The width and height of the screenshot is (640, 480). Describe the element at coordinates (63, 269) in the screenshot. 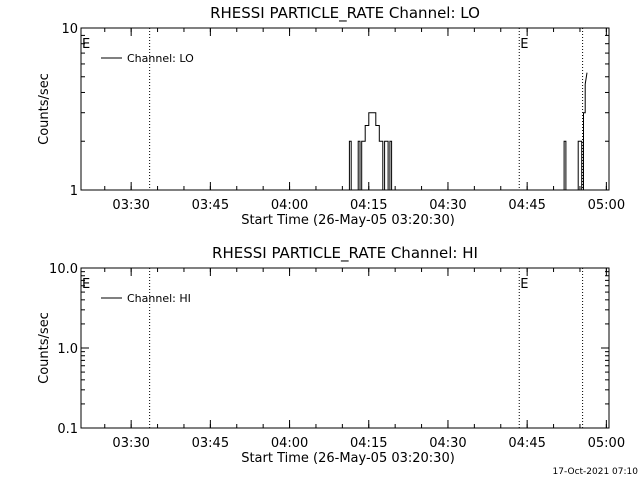

I see `y-tick-label: 10.0` at that location.